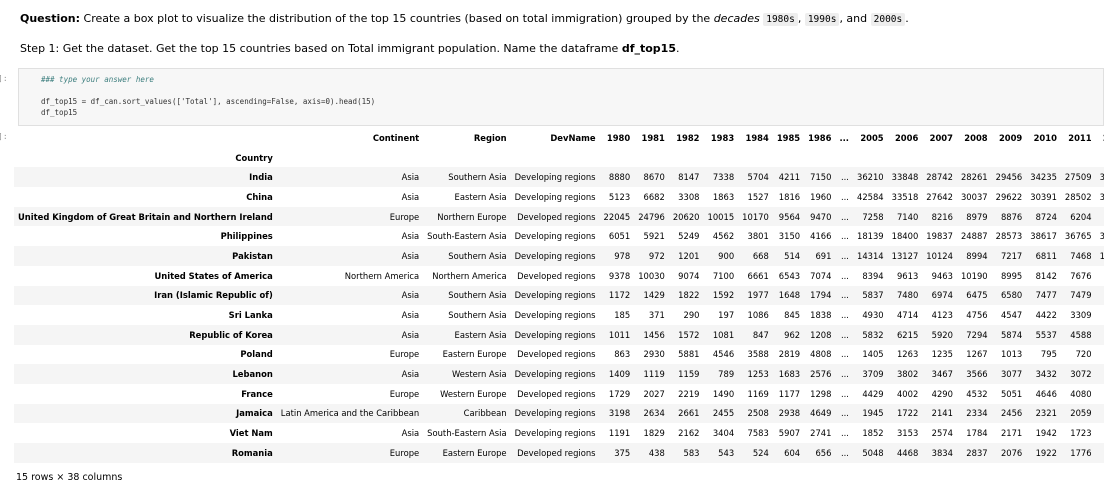 This screenshot has width=1104, height=492. I want to click on column-header: 2006, so click(906, 137).